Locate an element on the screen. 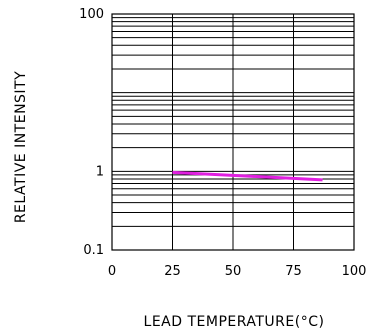  x-tick-label: 100 is located at coordinates (354, 271).